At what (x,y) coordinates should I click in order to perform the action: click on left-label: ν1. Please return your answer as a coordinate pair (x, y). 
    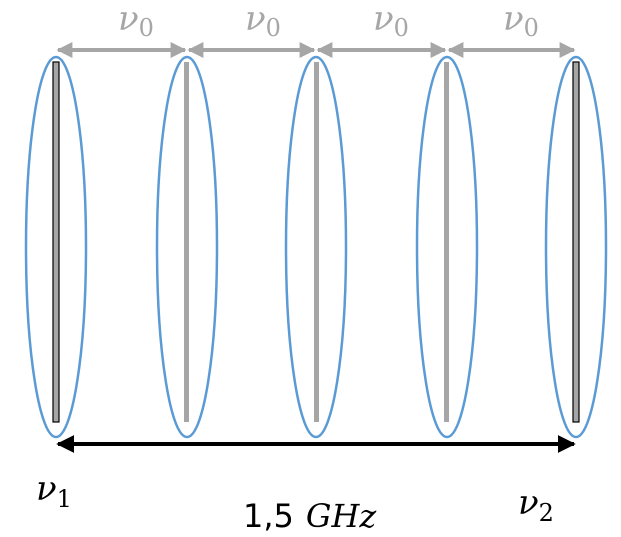
    Looking at the image, I should click on (54, 491).